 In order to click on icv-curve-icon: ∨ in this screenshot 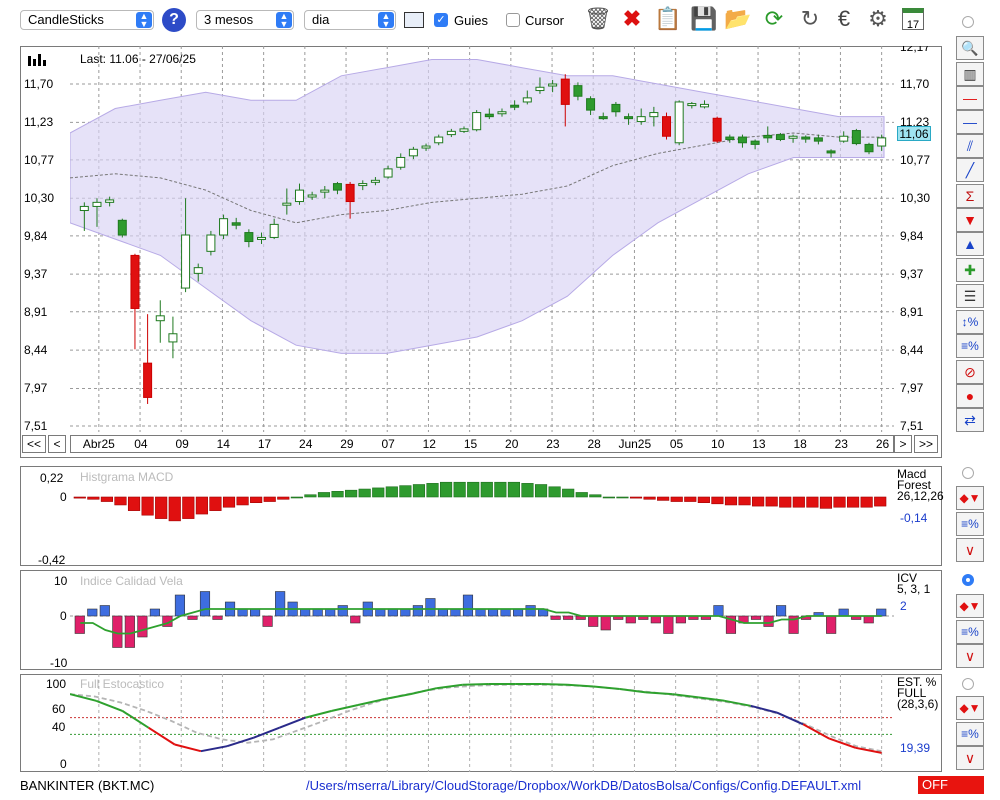, I will do `click(970, 656)`.